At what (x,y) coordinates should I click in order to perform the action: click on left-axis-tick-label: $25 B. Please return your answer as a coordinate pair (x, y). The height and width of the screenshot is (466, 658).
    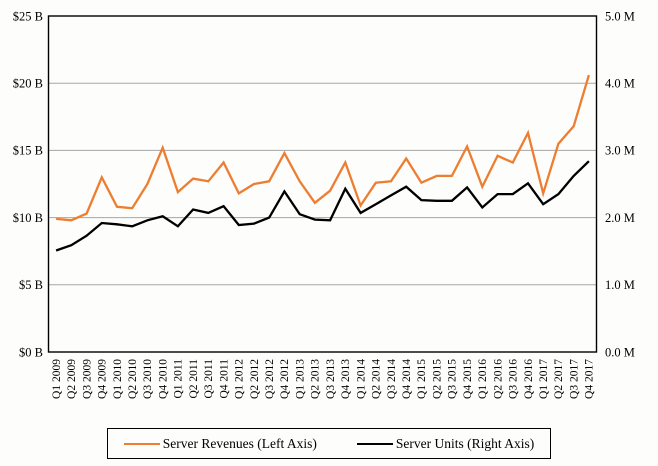
    Looking at the image, I should click on (28, 16).